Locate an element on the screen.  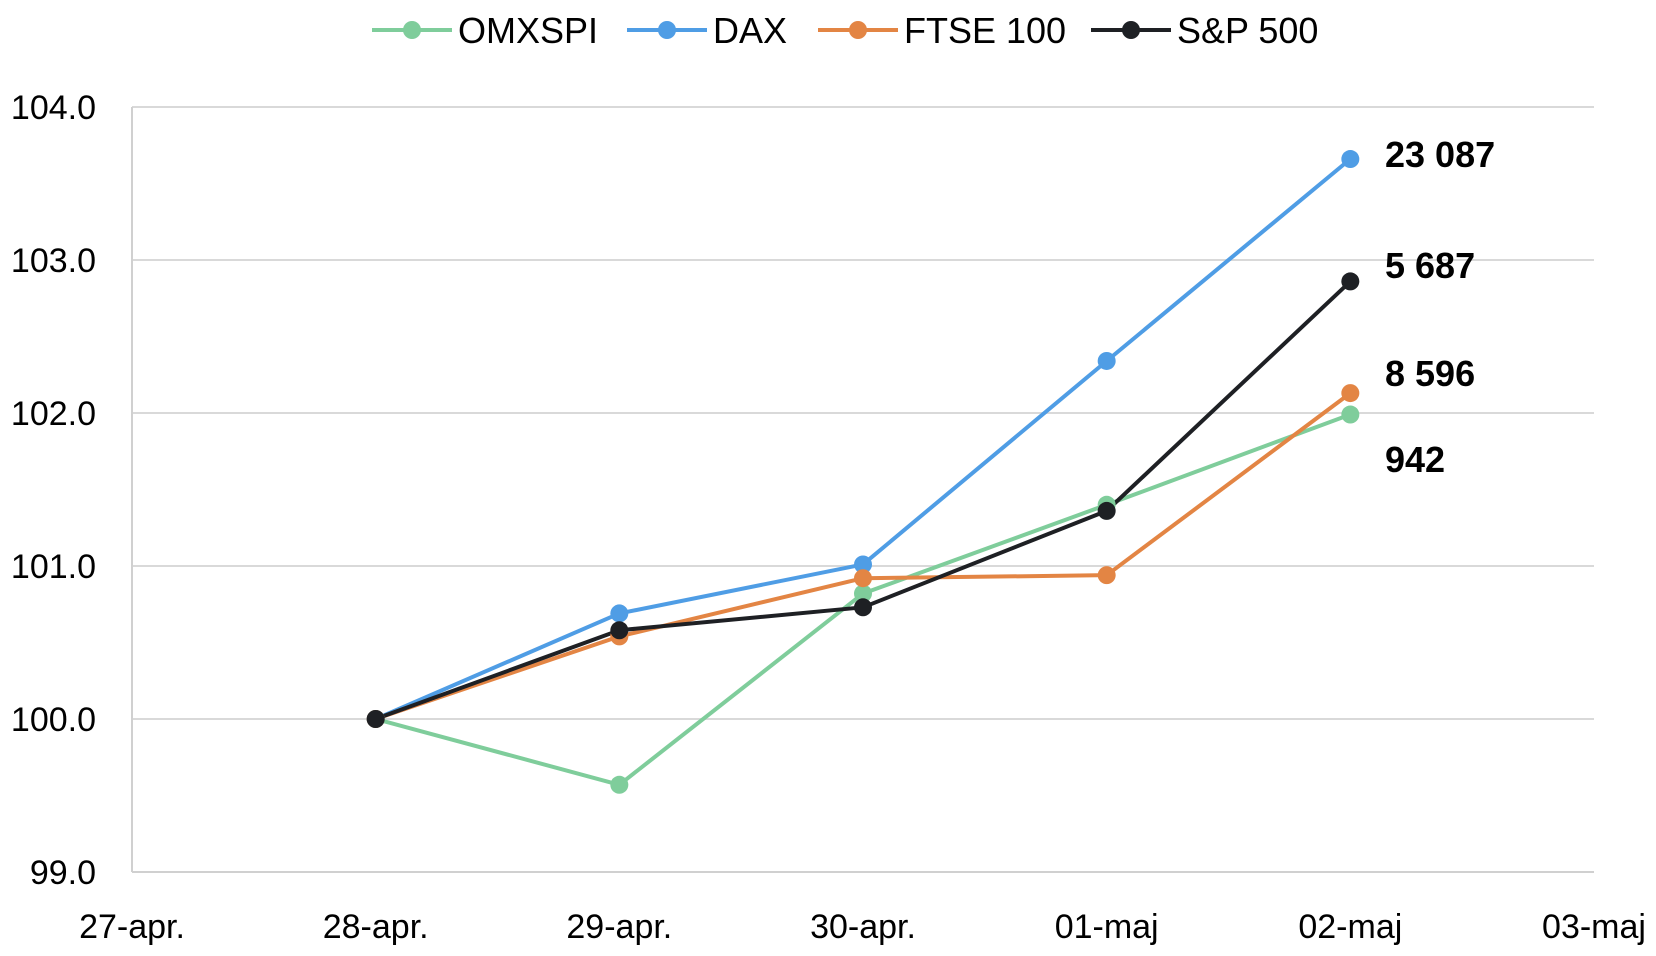
y-tick-label: 101.0 is located at coordinates (53, 567).